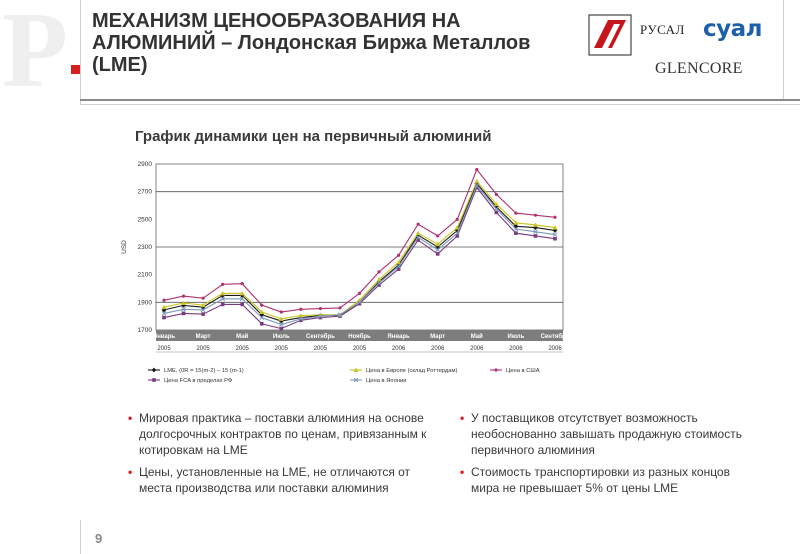 Image resolution: width=800 pixels, height=554 pixels. What do you see at coordinates (124, 247) in the screenshot?
I see `y-axis-label: USD` at bounding box center [124, 247].